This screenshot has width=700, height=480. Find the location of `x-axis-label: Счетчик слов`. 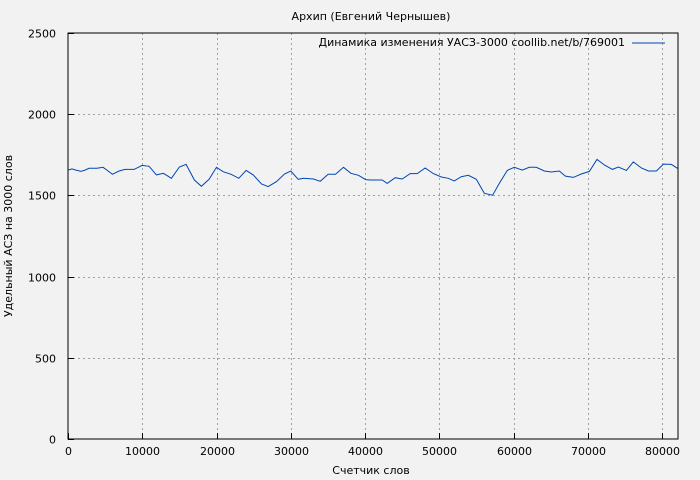

x-axis-label: Счетчик слов is located at coordinates (370, 470).